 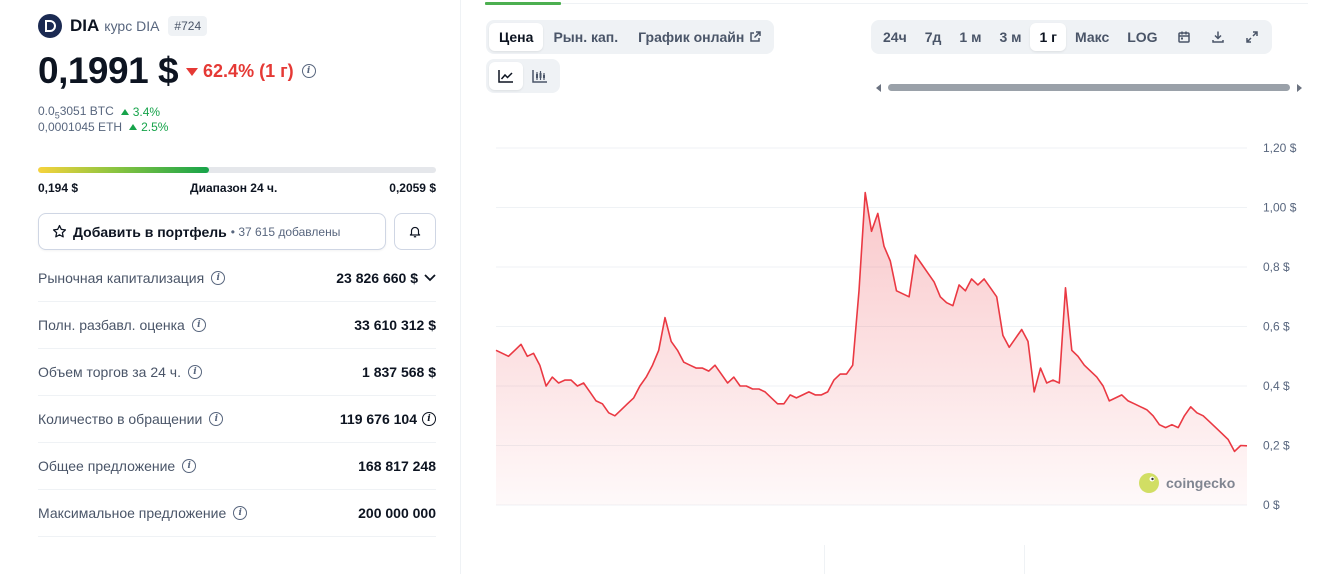 I want to click on scroll-right-icon, so click(x=1299, y=88).